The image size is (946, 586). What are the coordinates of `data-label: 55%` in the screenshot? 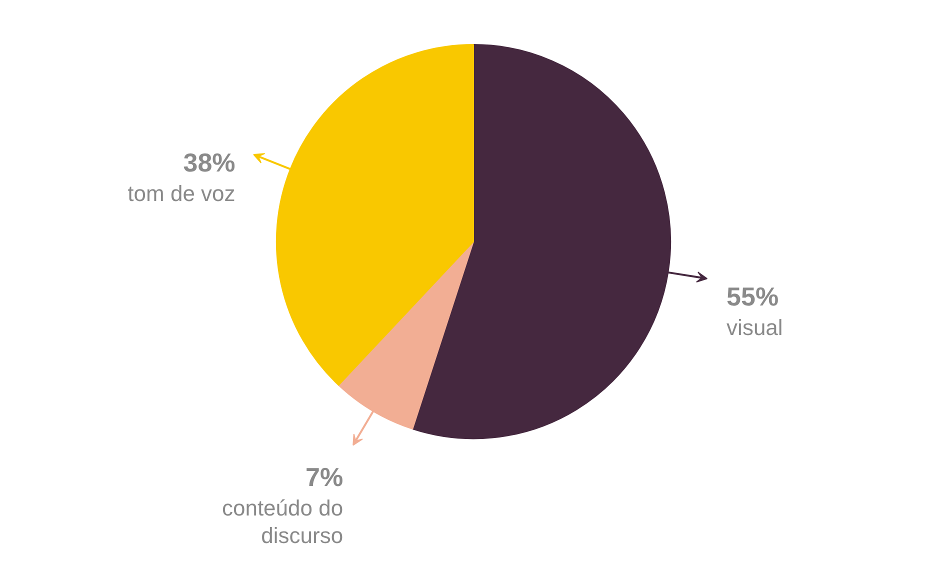 It's located at (752, 297).